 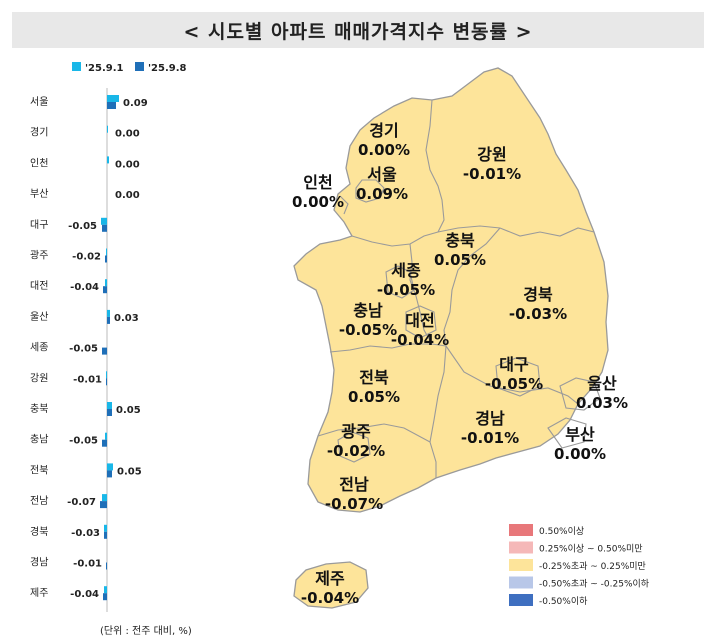 What do you see at coordinates (491, 154) in the screenshot?
I see `region-name: 강원` at bounding box center [491, 154].